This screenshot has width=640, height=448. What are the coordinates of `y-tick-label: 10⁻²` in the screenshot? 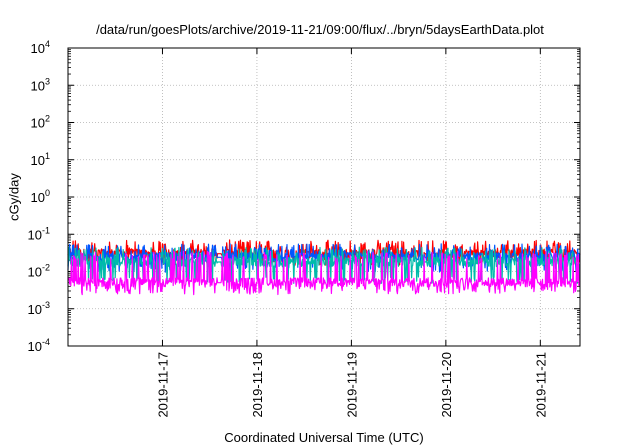 It's located at (39, 271).